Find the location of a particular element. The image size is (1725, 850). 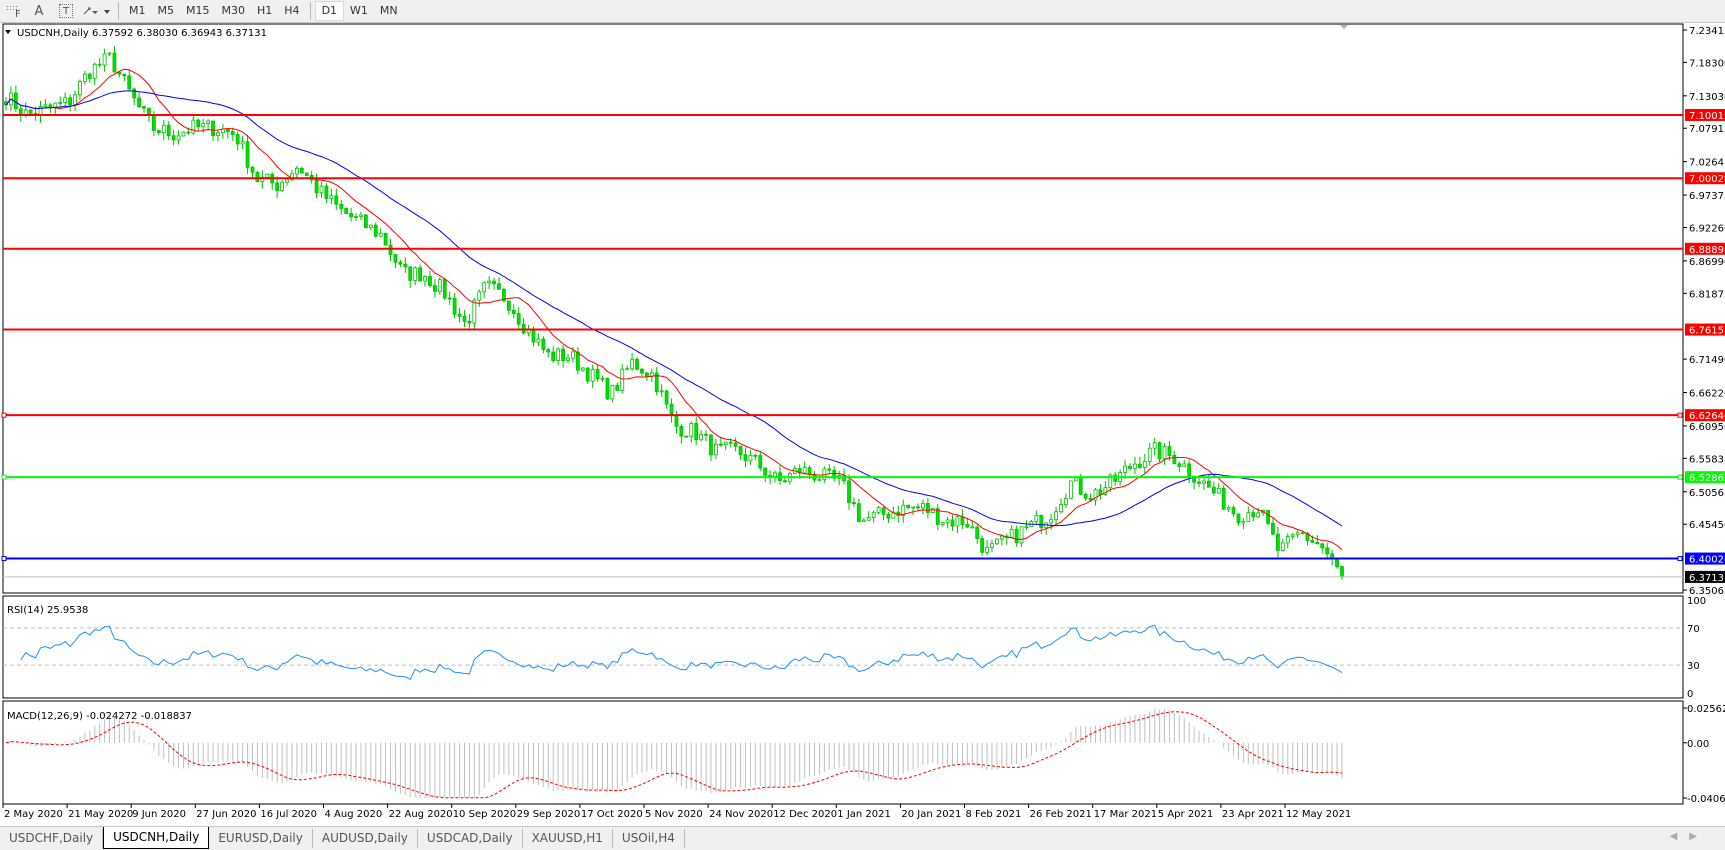

timeframe-m1: M1 is located at coordinates (137, 10).